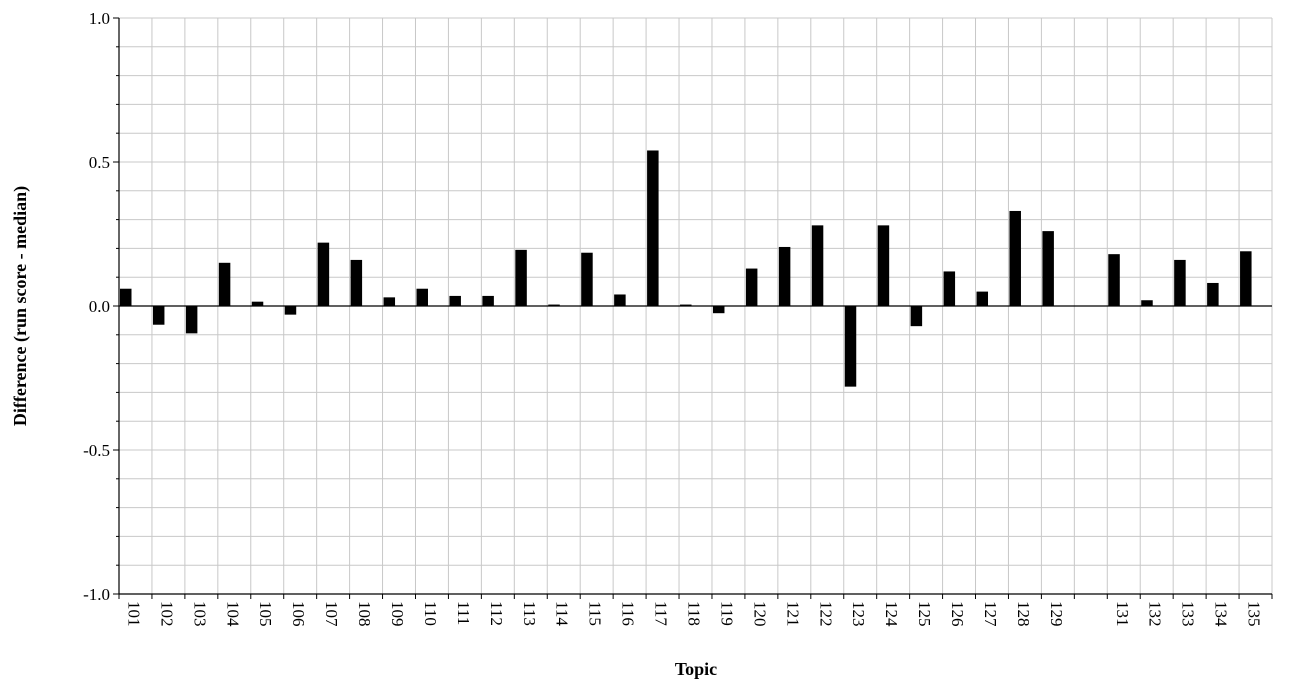  I want to click on x-tick-label: 105, so click(265, 614).